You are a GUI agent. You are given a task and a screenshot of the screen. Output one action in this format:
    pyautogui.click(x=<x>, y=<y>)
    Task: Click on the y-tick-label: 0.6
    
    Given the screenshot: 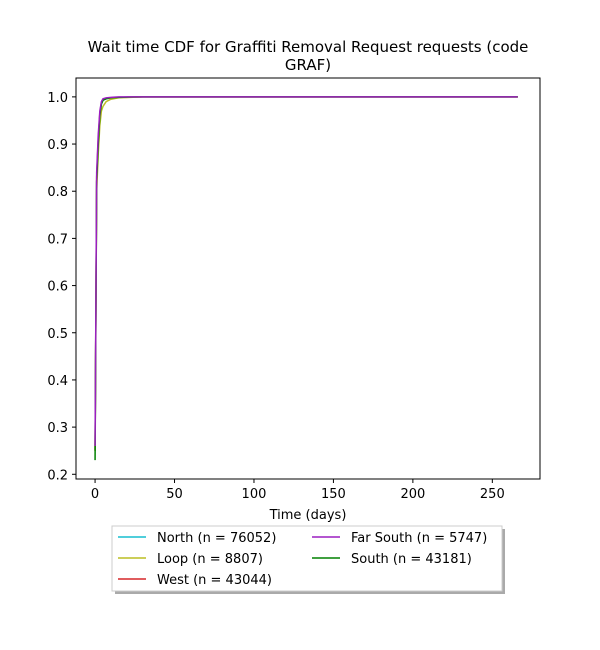 What is the action you would take?
    pyautogui.click(x=57, y=287)
    